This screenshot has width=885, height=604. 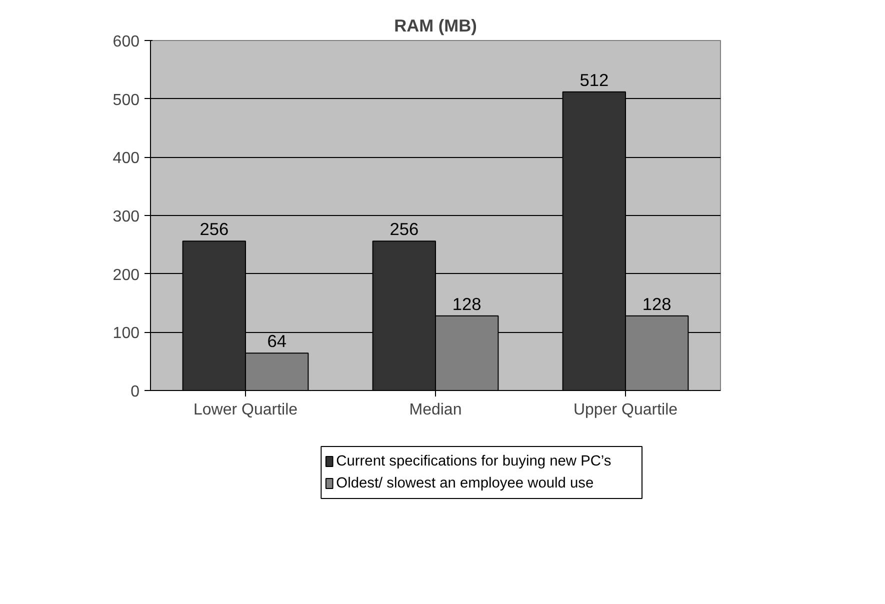 I want to click on y-tick-label: 100, so click(x=126, y=333).